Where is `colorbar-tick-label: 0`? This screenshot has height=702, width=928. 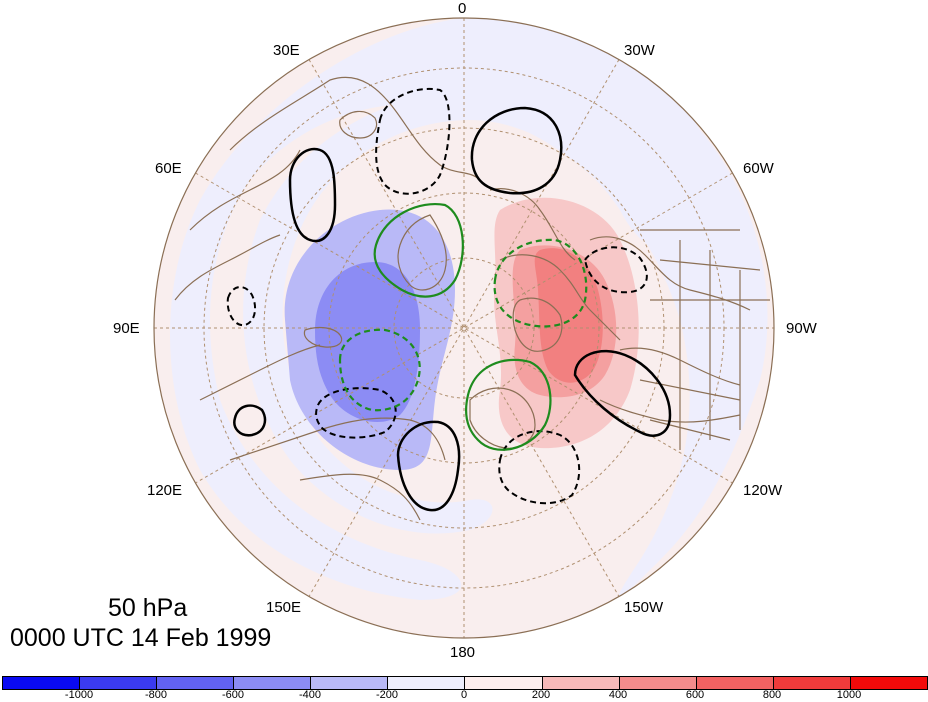
colorbar-tick-label: 0 is located at coordinates (464, 695).